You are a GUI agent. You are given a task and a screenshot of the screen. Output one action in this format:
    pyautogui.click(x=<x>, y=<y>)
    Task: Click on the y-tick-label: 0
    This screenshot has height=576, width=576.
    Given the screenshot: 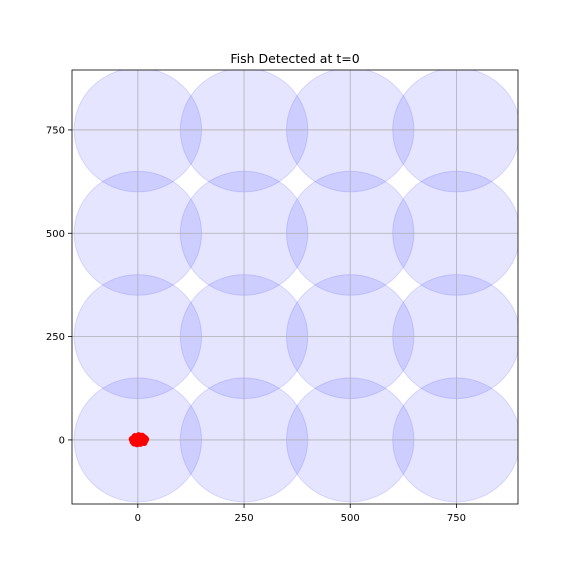 What is the action you would take?
    pyautogui.click(x=62, y=440)
    